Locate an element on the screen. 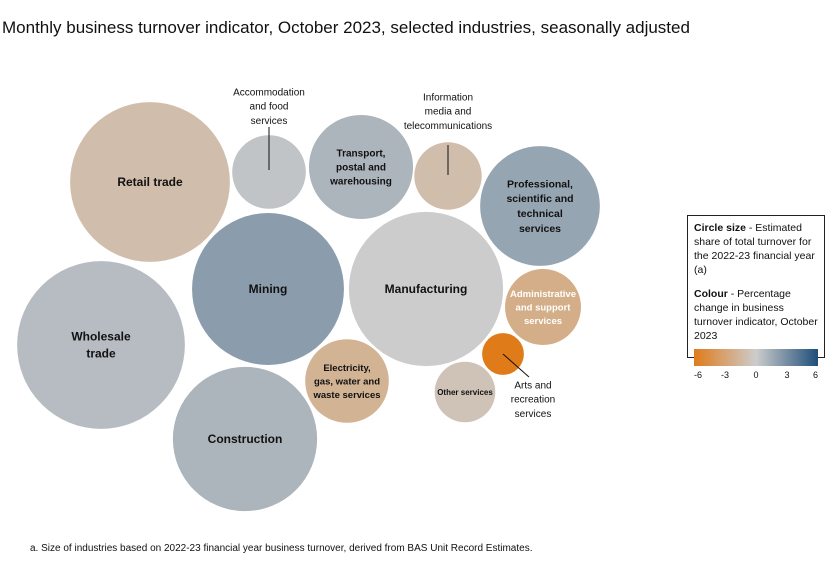  bubble-label: Accommodation is located at coordinates (269, 93).